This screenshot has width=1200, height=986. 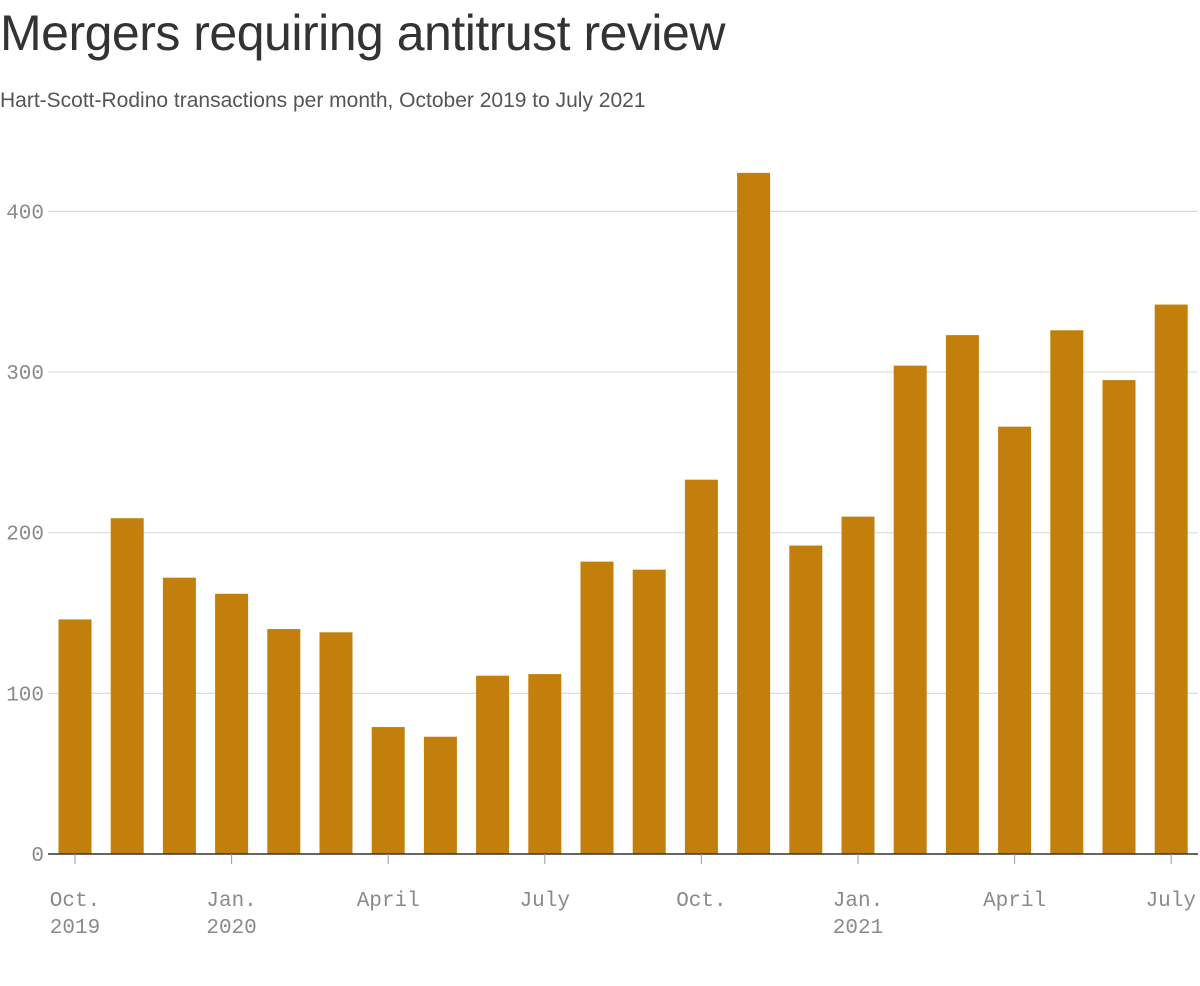 I want to click on x-tick-year-label: 2021, so click(x=858, y=928).